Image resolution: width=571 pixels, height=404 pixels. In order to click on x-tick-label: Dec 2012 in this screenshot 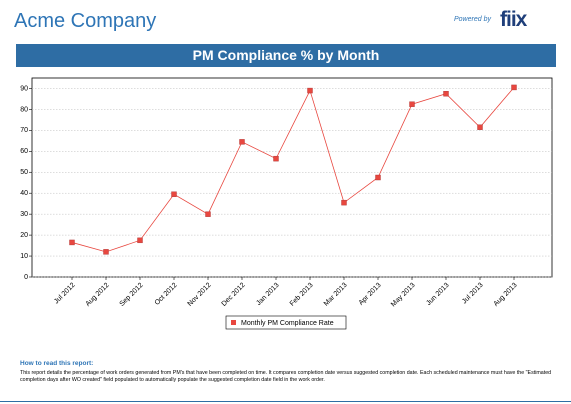, I will do `click(234, 295)`.